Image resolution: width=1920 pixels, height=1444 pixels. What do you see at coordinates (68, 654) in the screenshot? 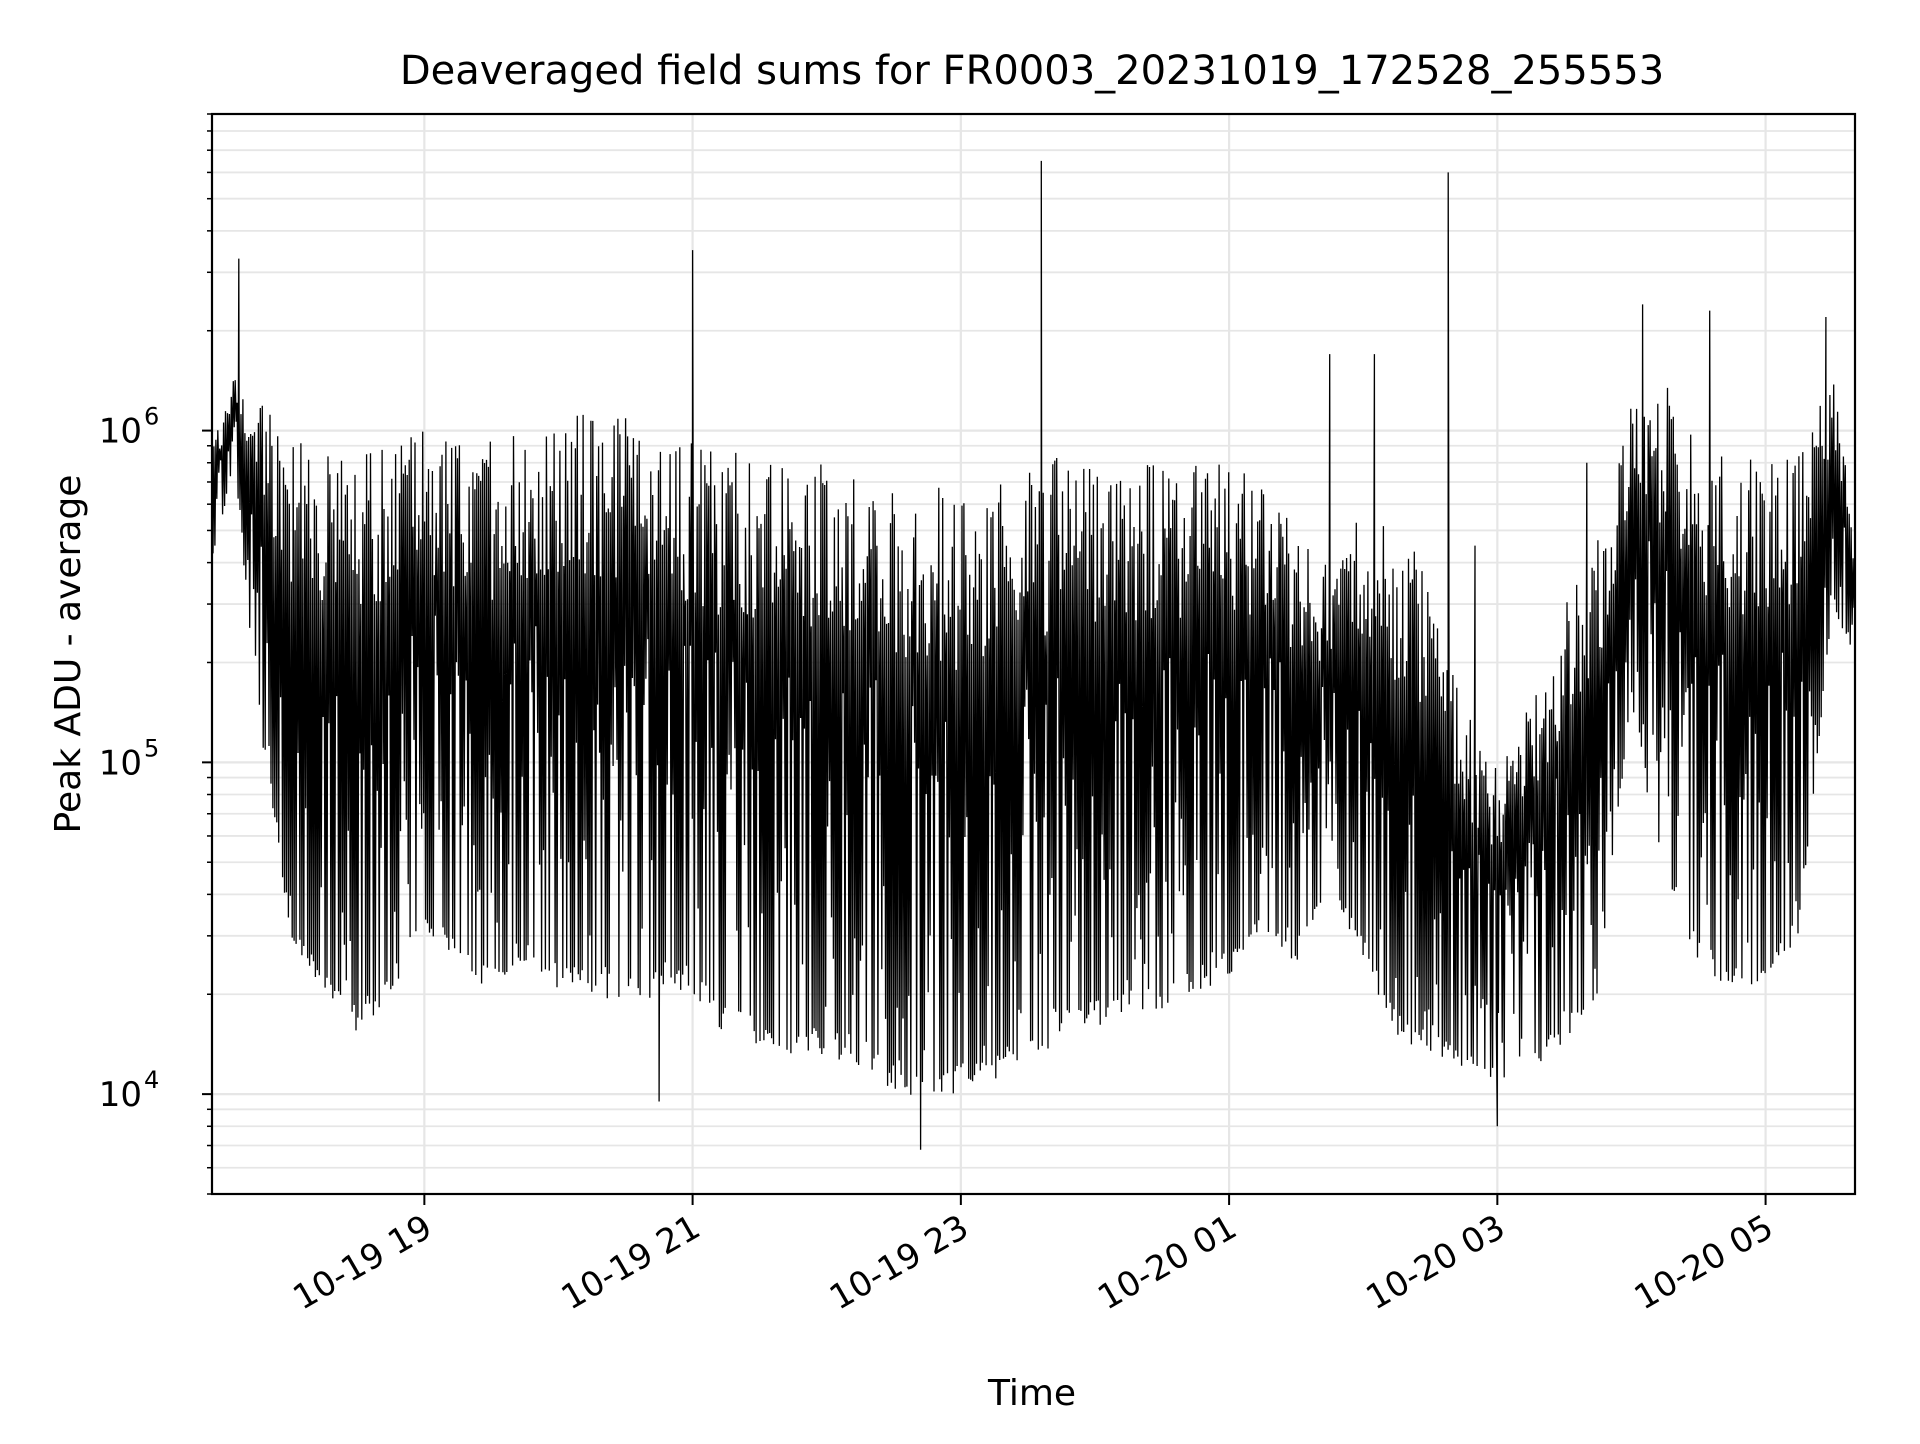
I see `y-axis-label: Peak ADU - average` at bounding box center [68, 654].